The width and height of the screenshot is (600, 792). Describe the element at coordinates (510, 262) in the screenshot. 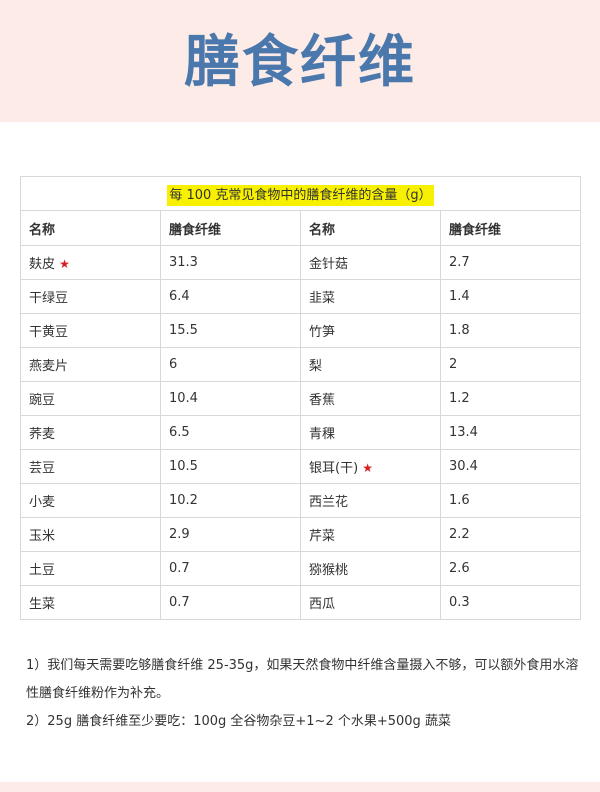

I see `fiber-value-cell: 2.7` at that location.